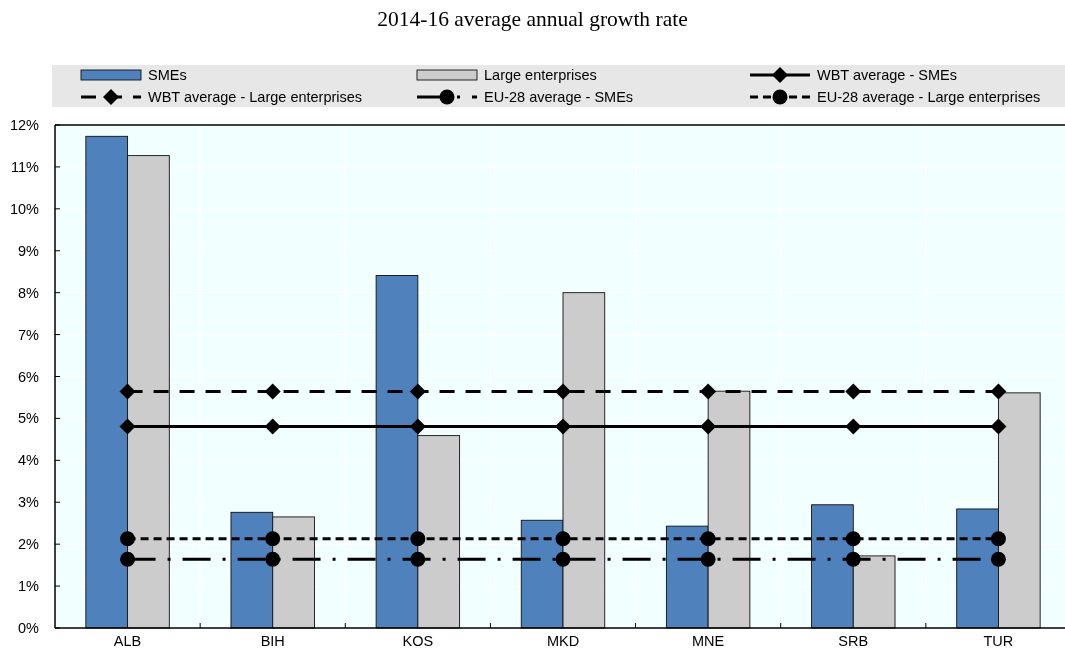 Image resolution: width=1065 pixels, height=653 pixels. What do you see at coordinates (708, 641) in the screenshot?
I see `x-tick-label: MNE` at bounding box center [708, 641].